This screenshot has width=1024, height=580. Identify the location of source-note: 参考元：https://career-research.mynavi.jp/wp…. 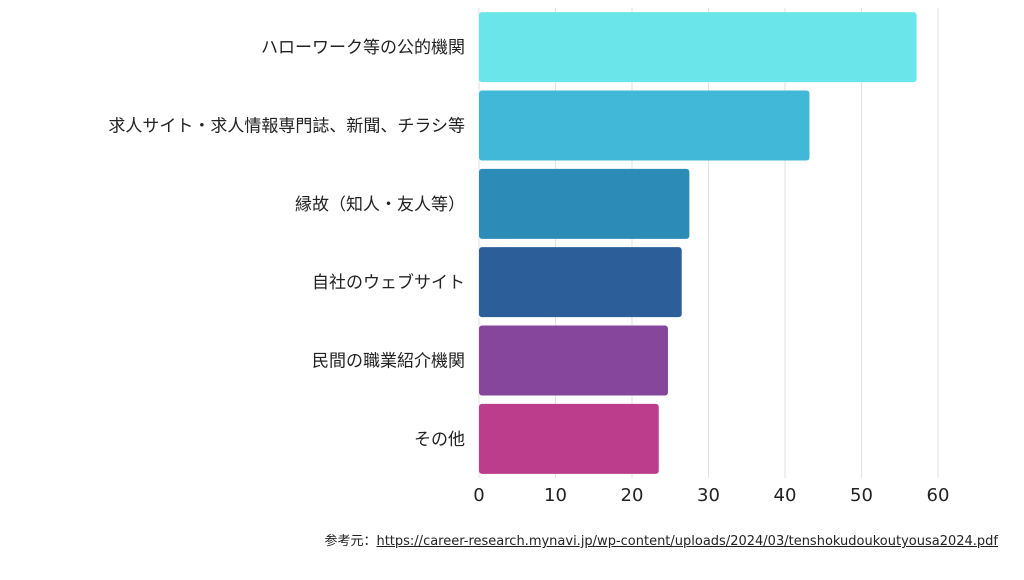
(661, 539).